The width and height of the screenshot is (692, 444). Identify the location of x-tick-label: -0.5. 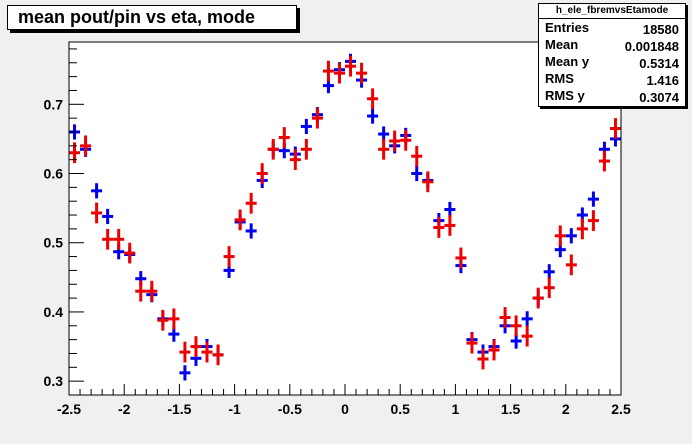
(290, 409).